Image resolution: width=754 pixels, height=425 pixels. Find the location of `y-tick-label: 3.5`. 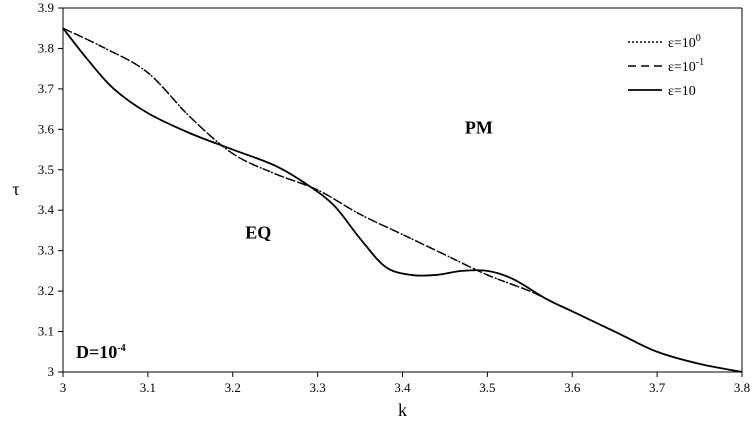

y-tick-label: 3.5 is located at coordinates (46, 169).